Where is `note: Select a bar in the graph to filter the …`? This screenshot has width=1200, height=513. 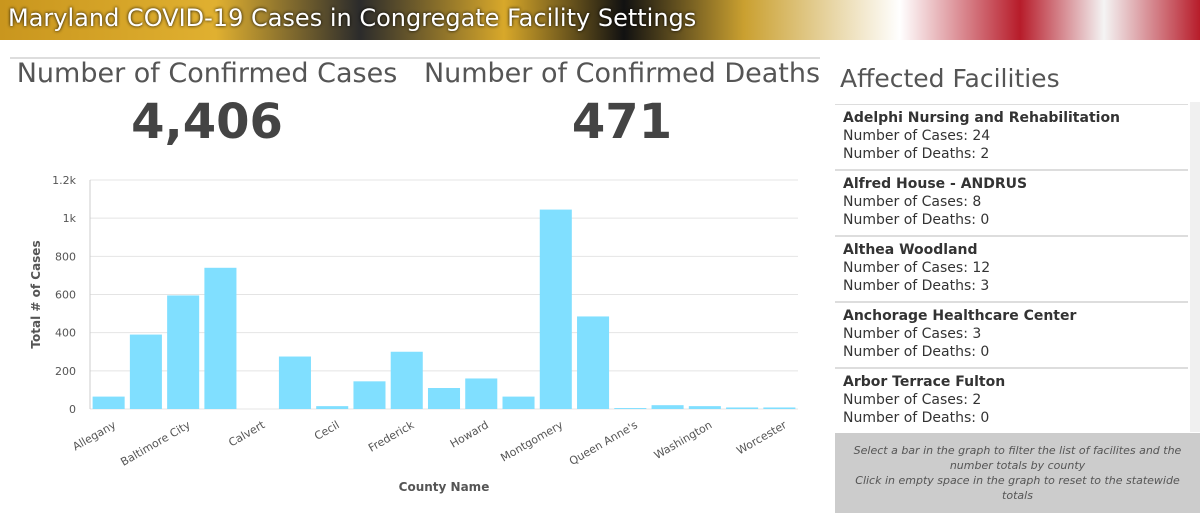
note: Select a bar in the graph to filter the … is located at coordinates (1017, 458).